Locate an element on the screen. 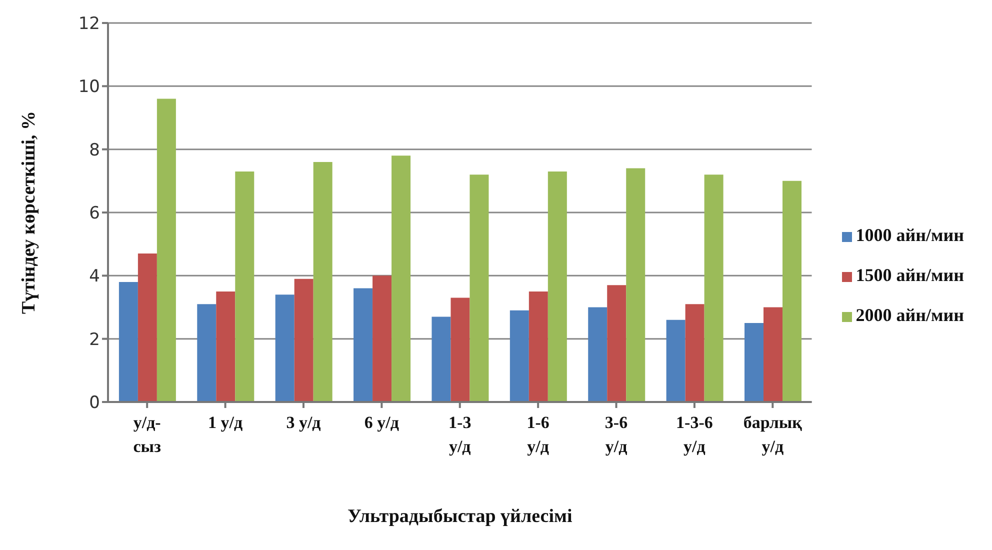 The height and width of the screenshot is (550, 992). y-tick-label: 6 is located at coordinates (94, 214).